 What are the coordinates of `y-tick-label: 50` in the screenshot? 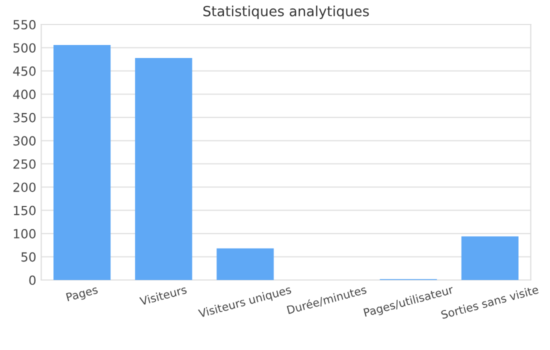 It's located at (28, 257).